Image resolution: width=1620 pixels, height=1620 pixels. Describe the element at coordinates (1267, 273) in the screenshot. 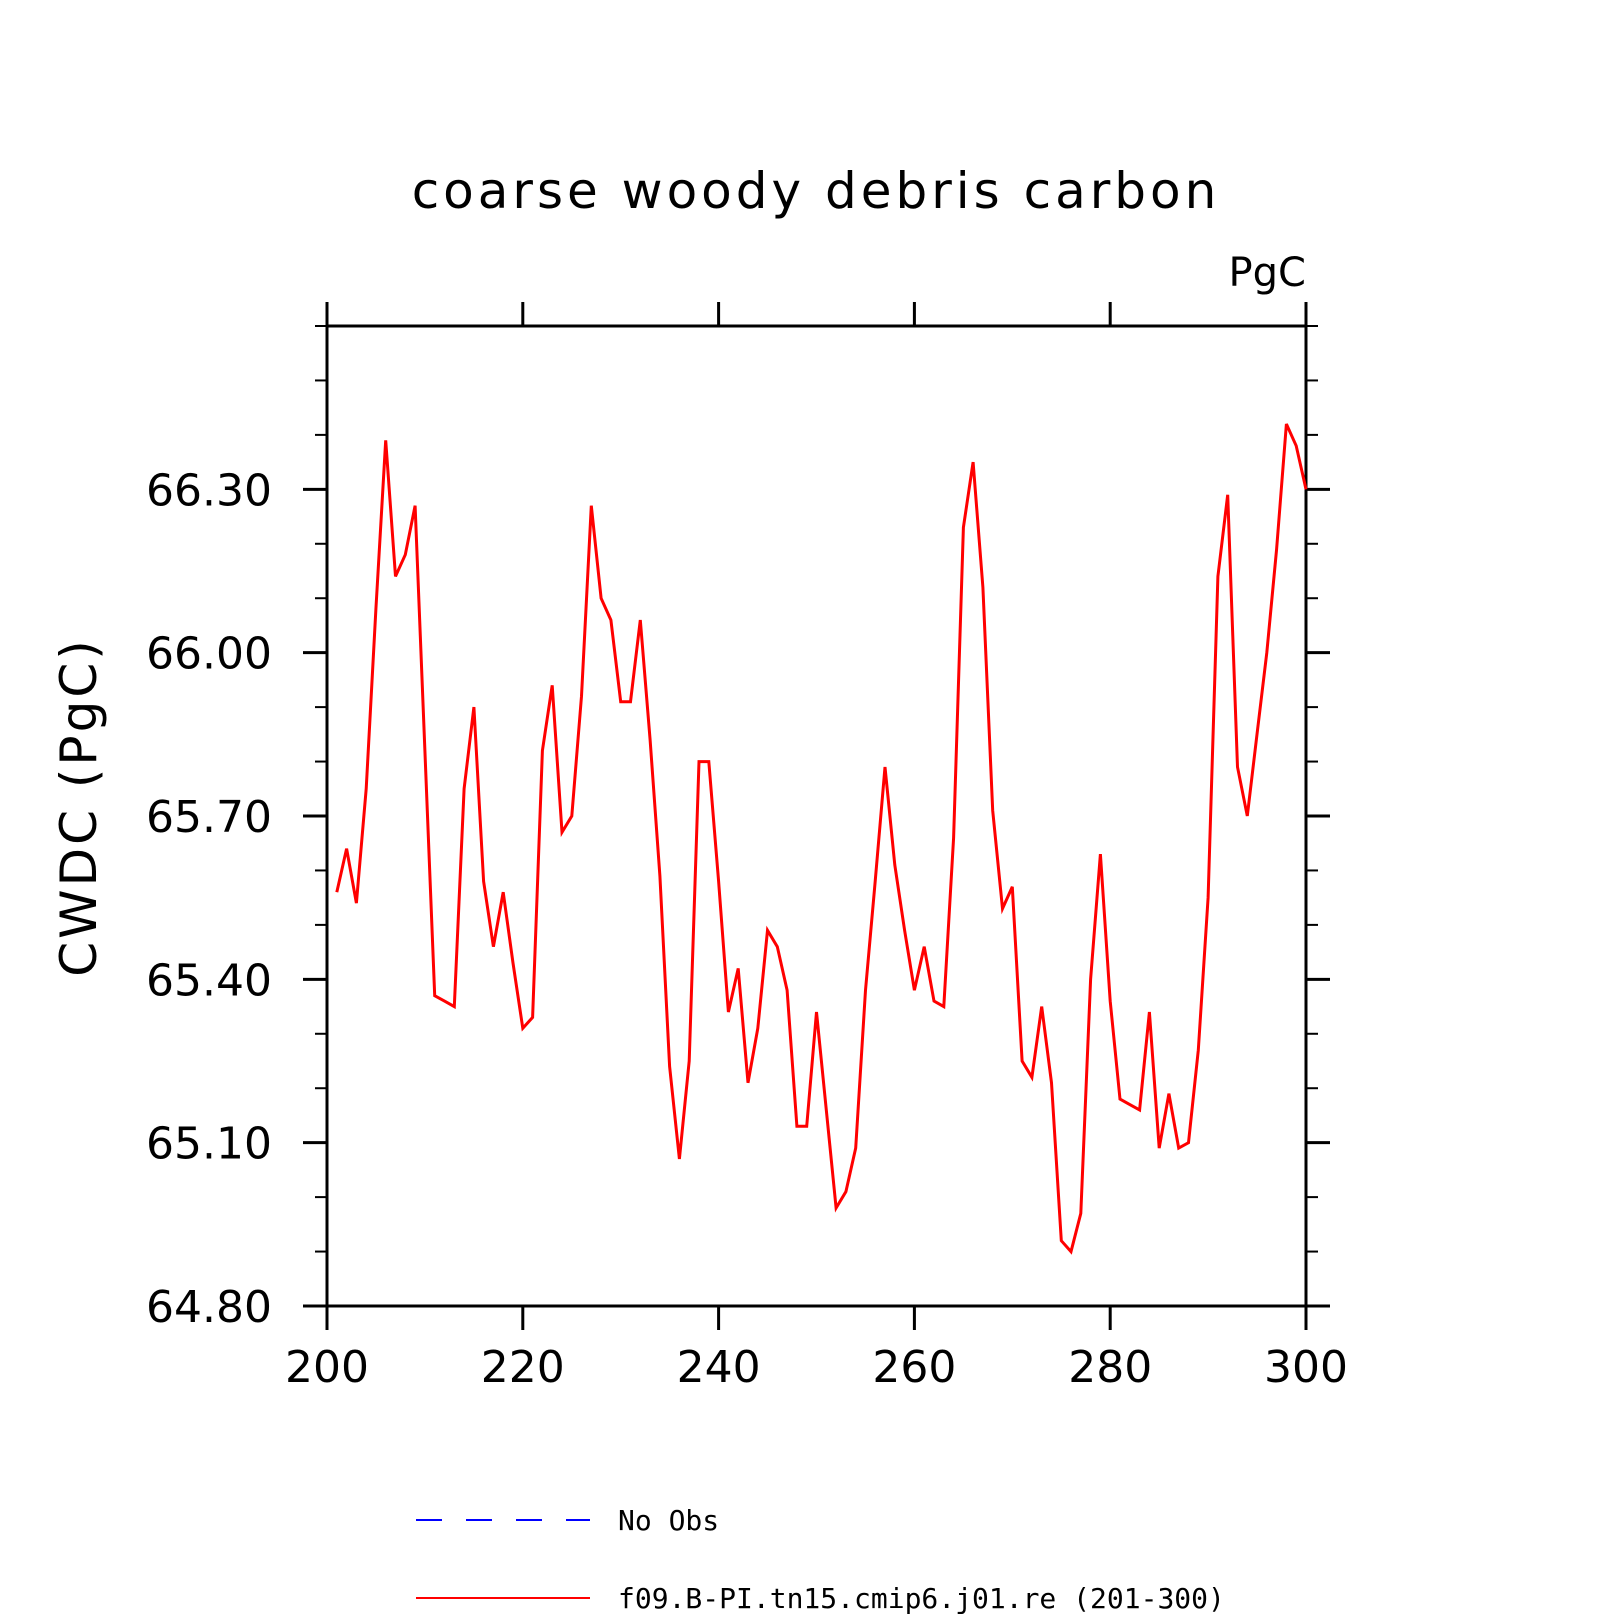

I see `units-label: PgC` at that location.